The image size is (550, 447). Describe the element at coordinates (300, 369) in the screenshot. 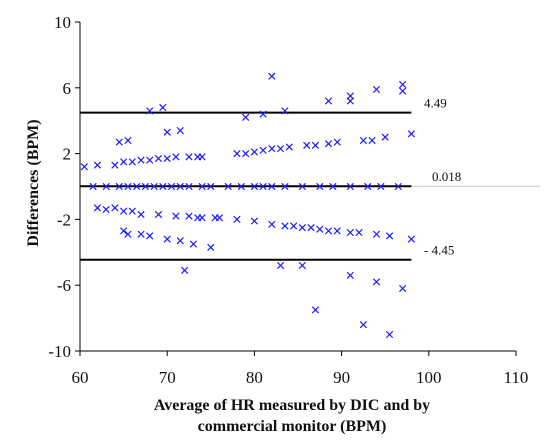

I see `x-tick-labels: 60 70 80 90 100 110` at that location.